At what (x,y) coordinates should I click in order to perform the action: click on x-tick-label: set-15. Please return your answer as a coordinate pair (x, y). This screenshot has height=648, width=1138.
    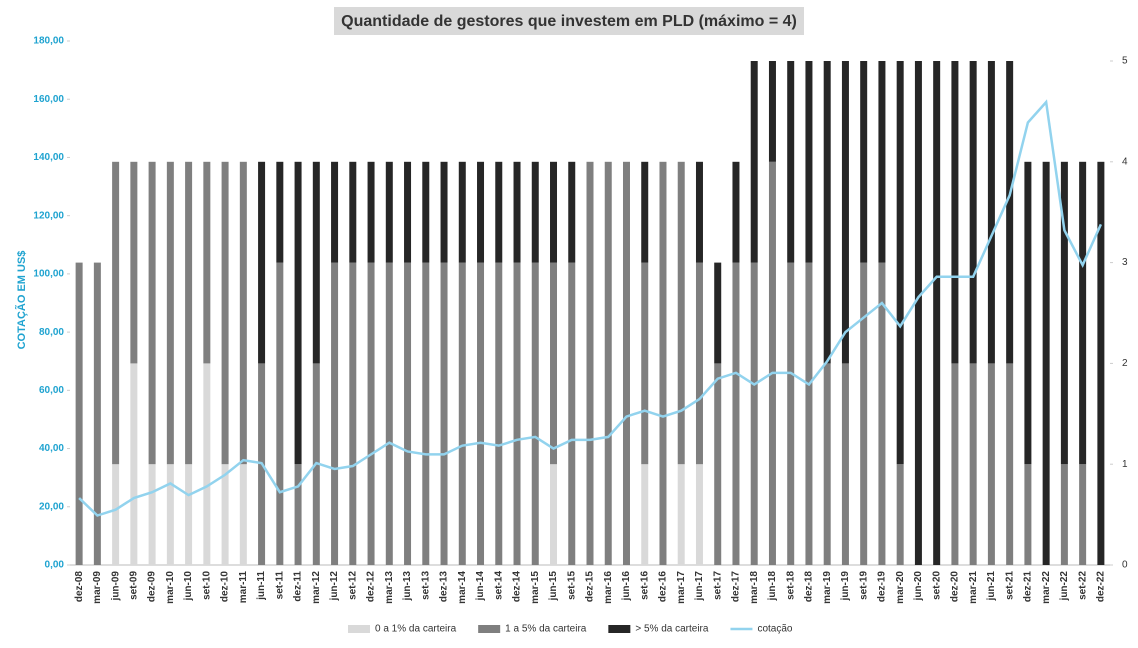
    Looking at the image, I should click on (571, 585).